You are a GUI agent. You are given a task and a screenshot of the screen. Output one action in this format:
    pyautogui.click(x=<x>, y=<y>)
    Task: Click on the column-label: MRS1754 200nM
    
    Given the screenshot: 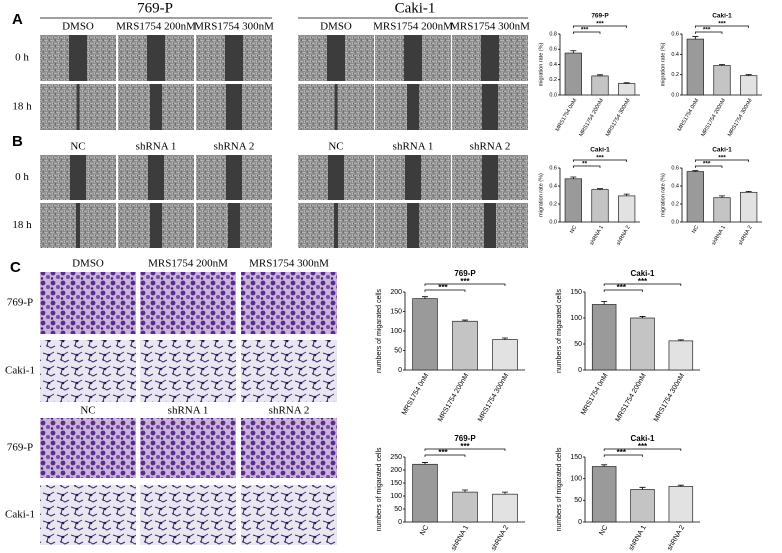 What is the action you would take?
    pyautogui.click(x=413, y=27)
    